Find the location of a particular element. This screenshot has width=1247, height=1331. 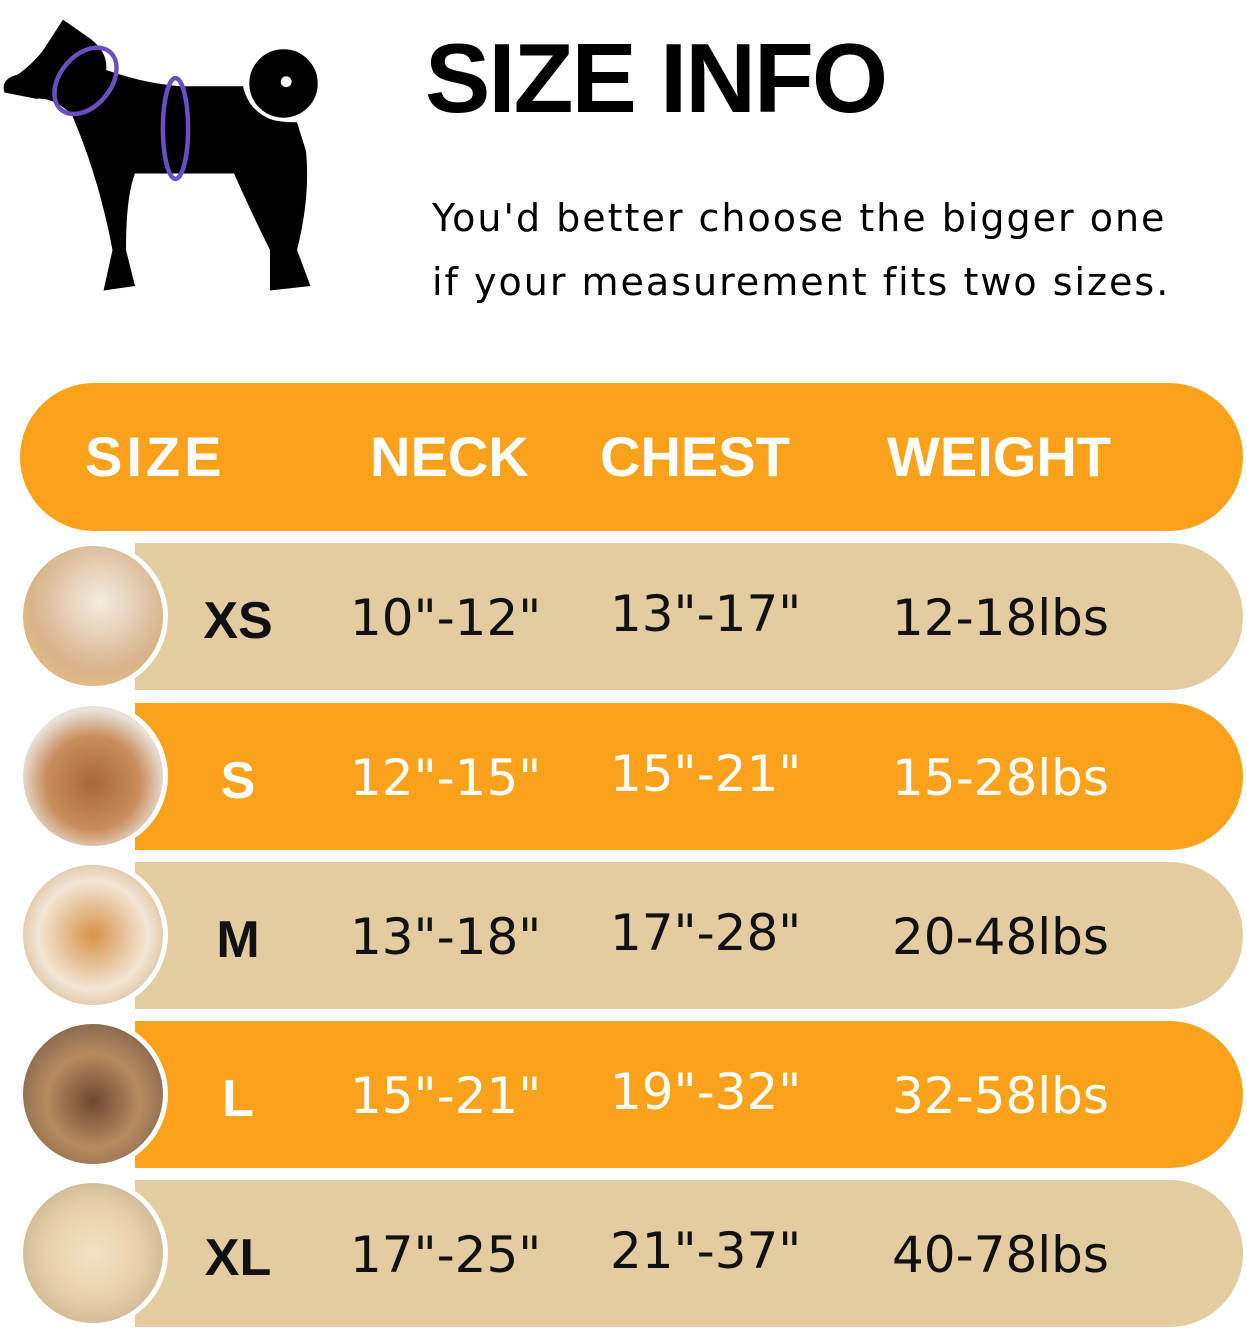

weight-value: 12-18lbs is located at coordinates (1000, 618).